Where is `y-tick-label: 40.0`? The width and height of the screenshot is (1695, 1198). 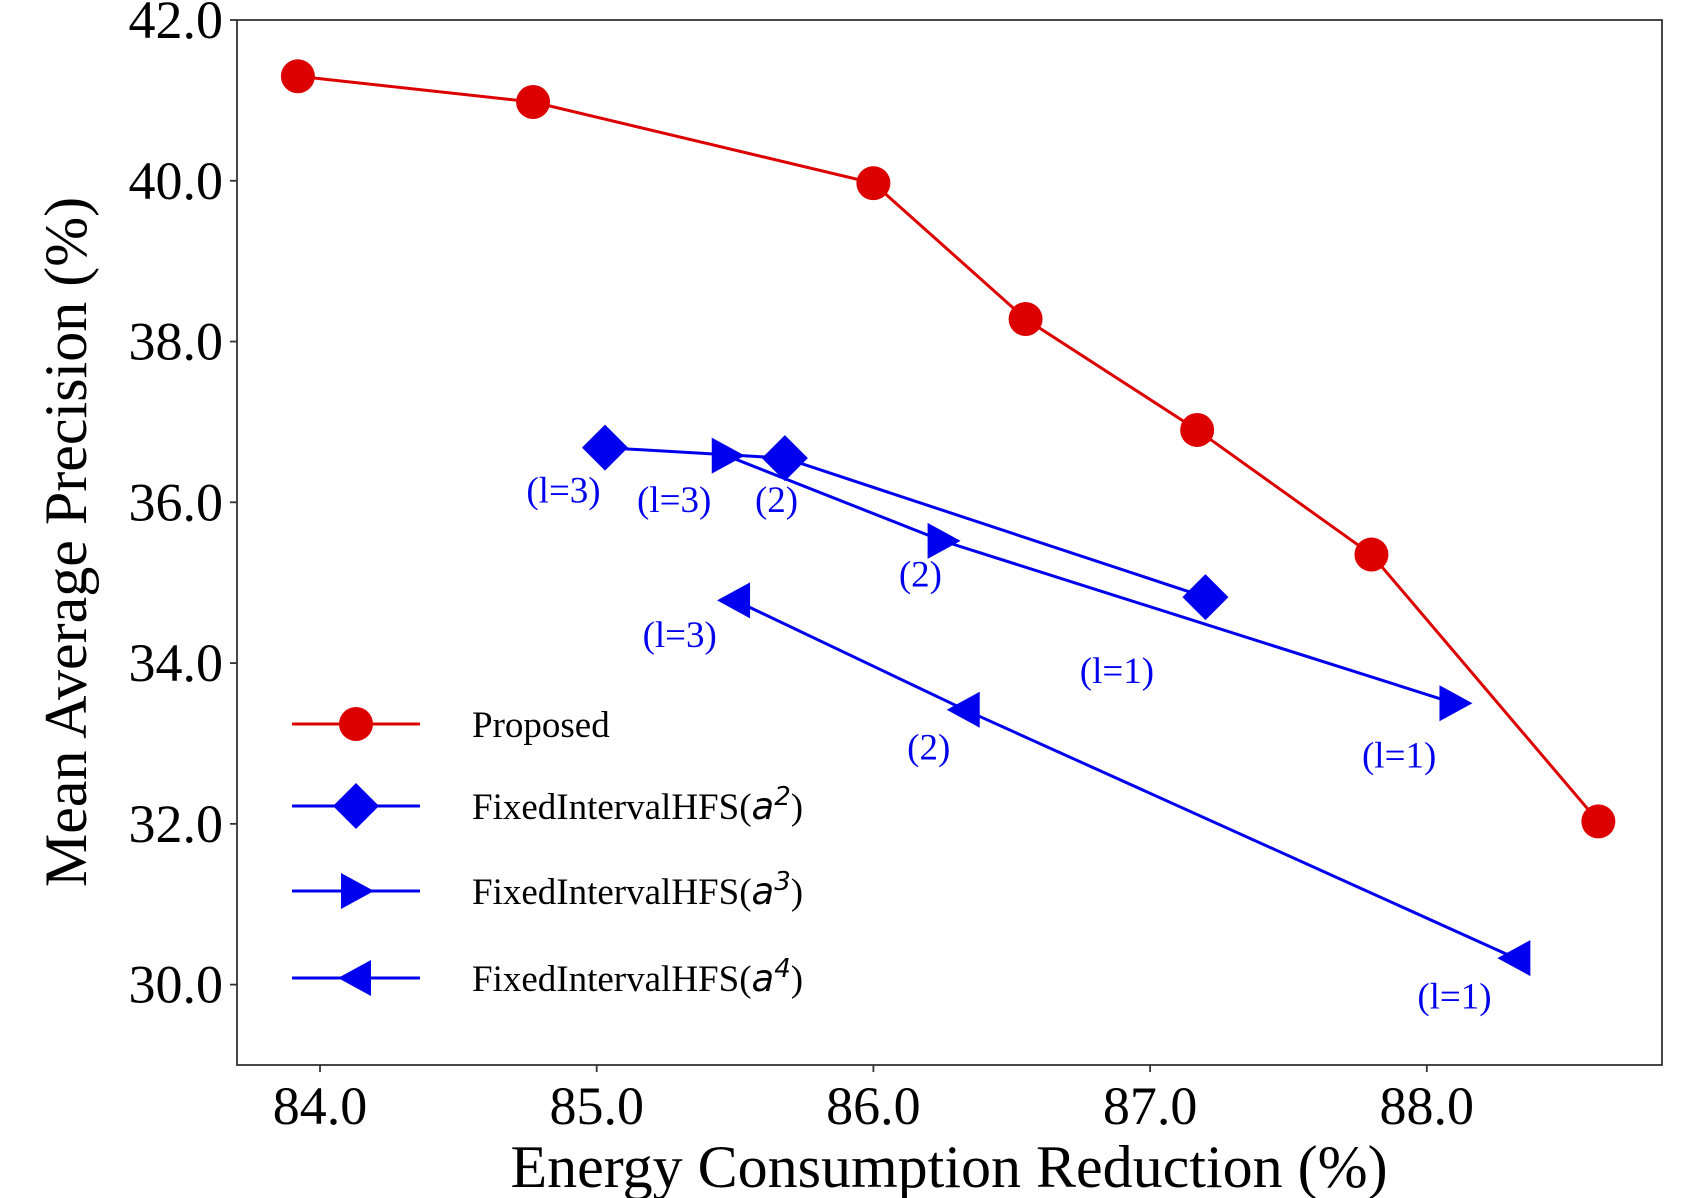
y-tick-label: 40.0 is located at coordinates (176, 181).